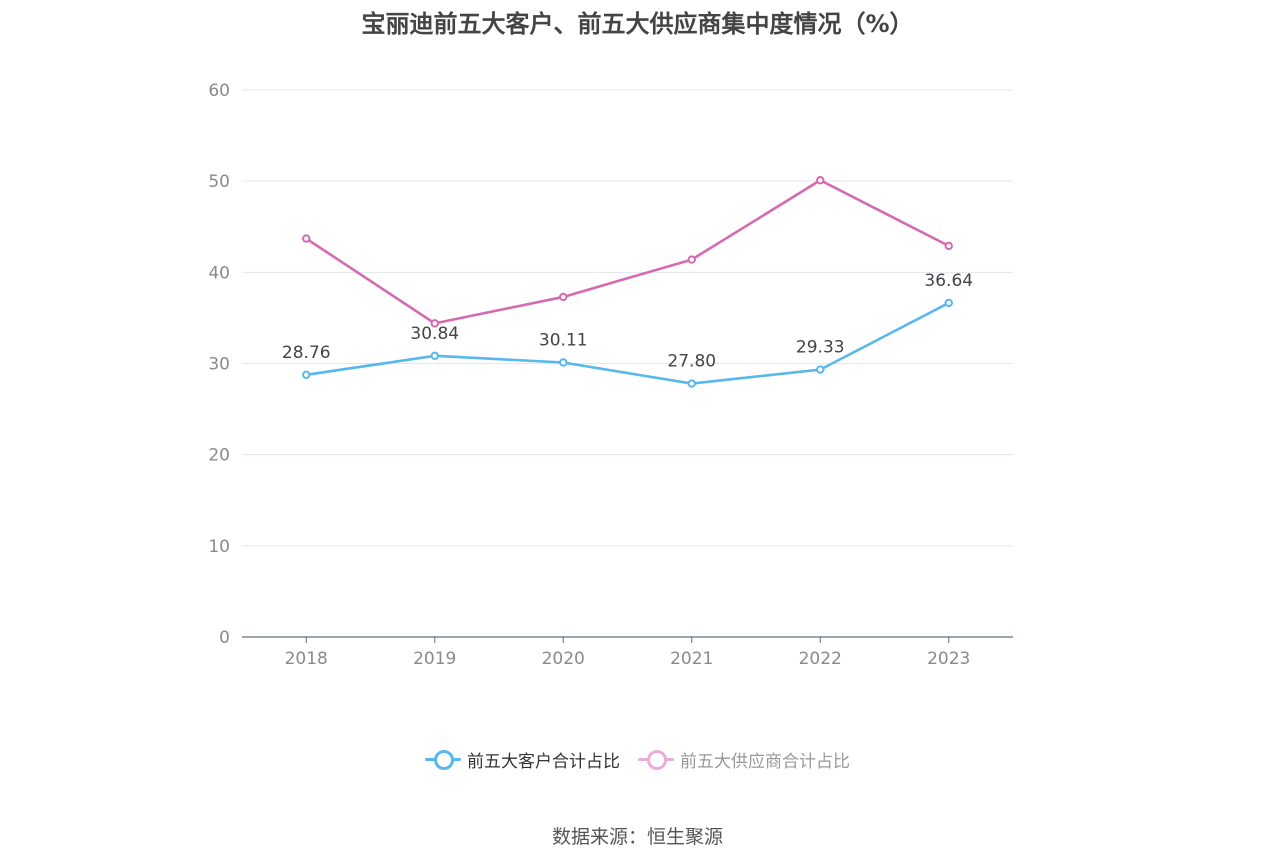 The image size is (1275, 862). I want to click on data-label-customers: 27.80, so click(691, 362).